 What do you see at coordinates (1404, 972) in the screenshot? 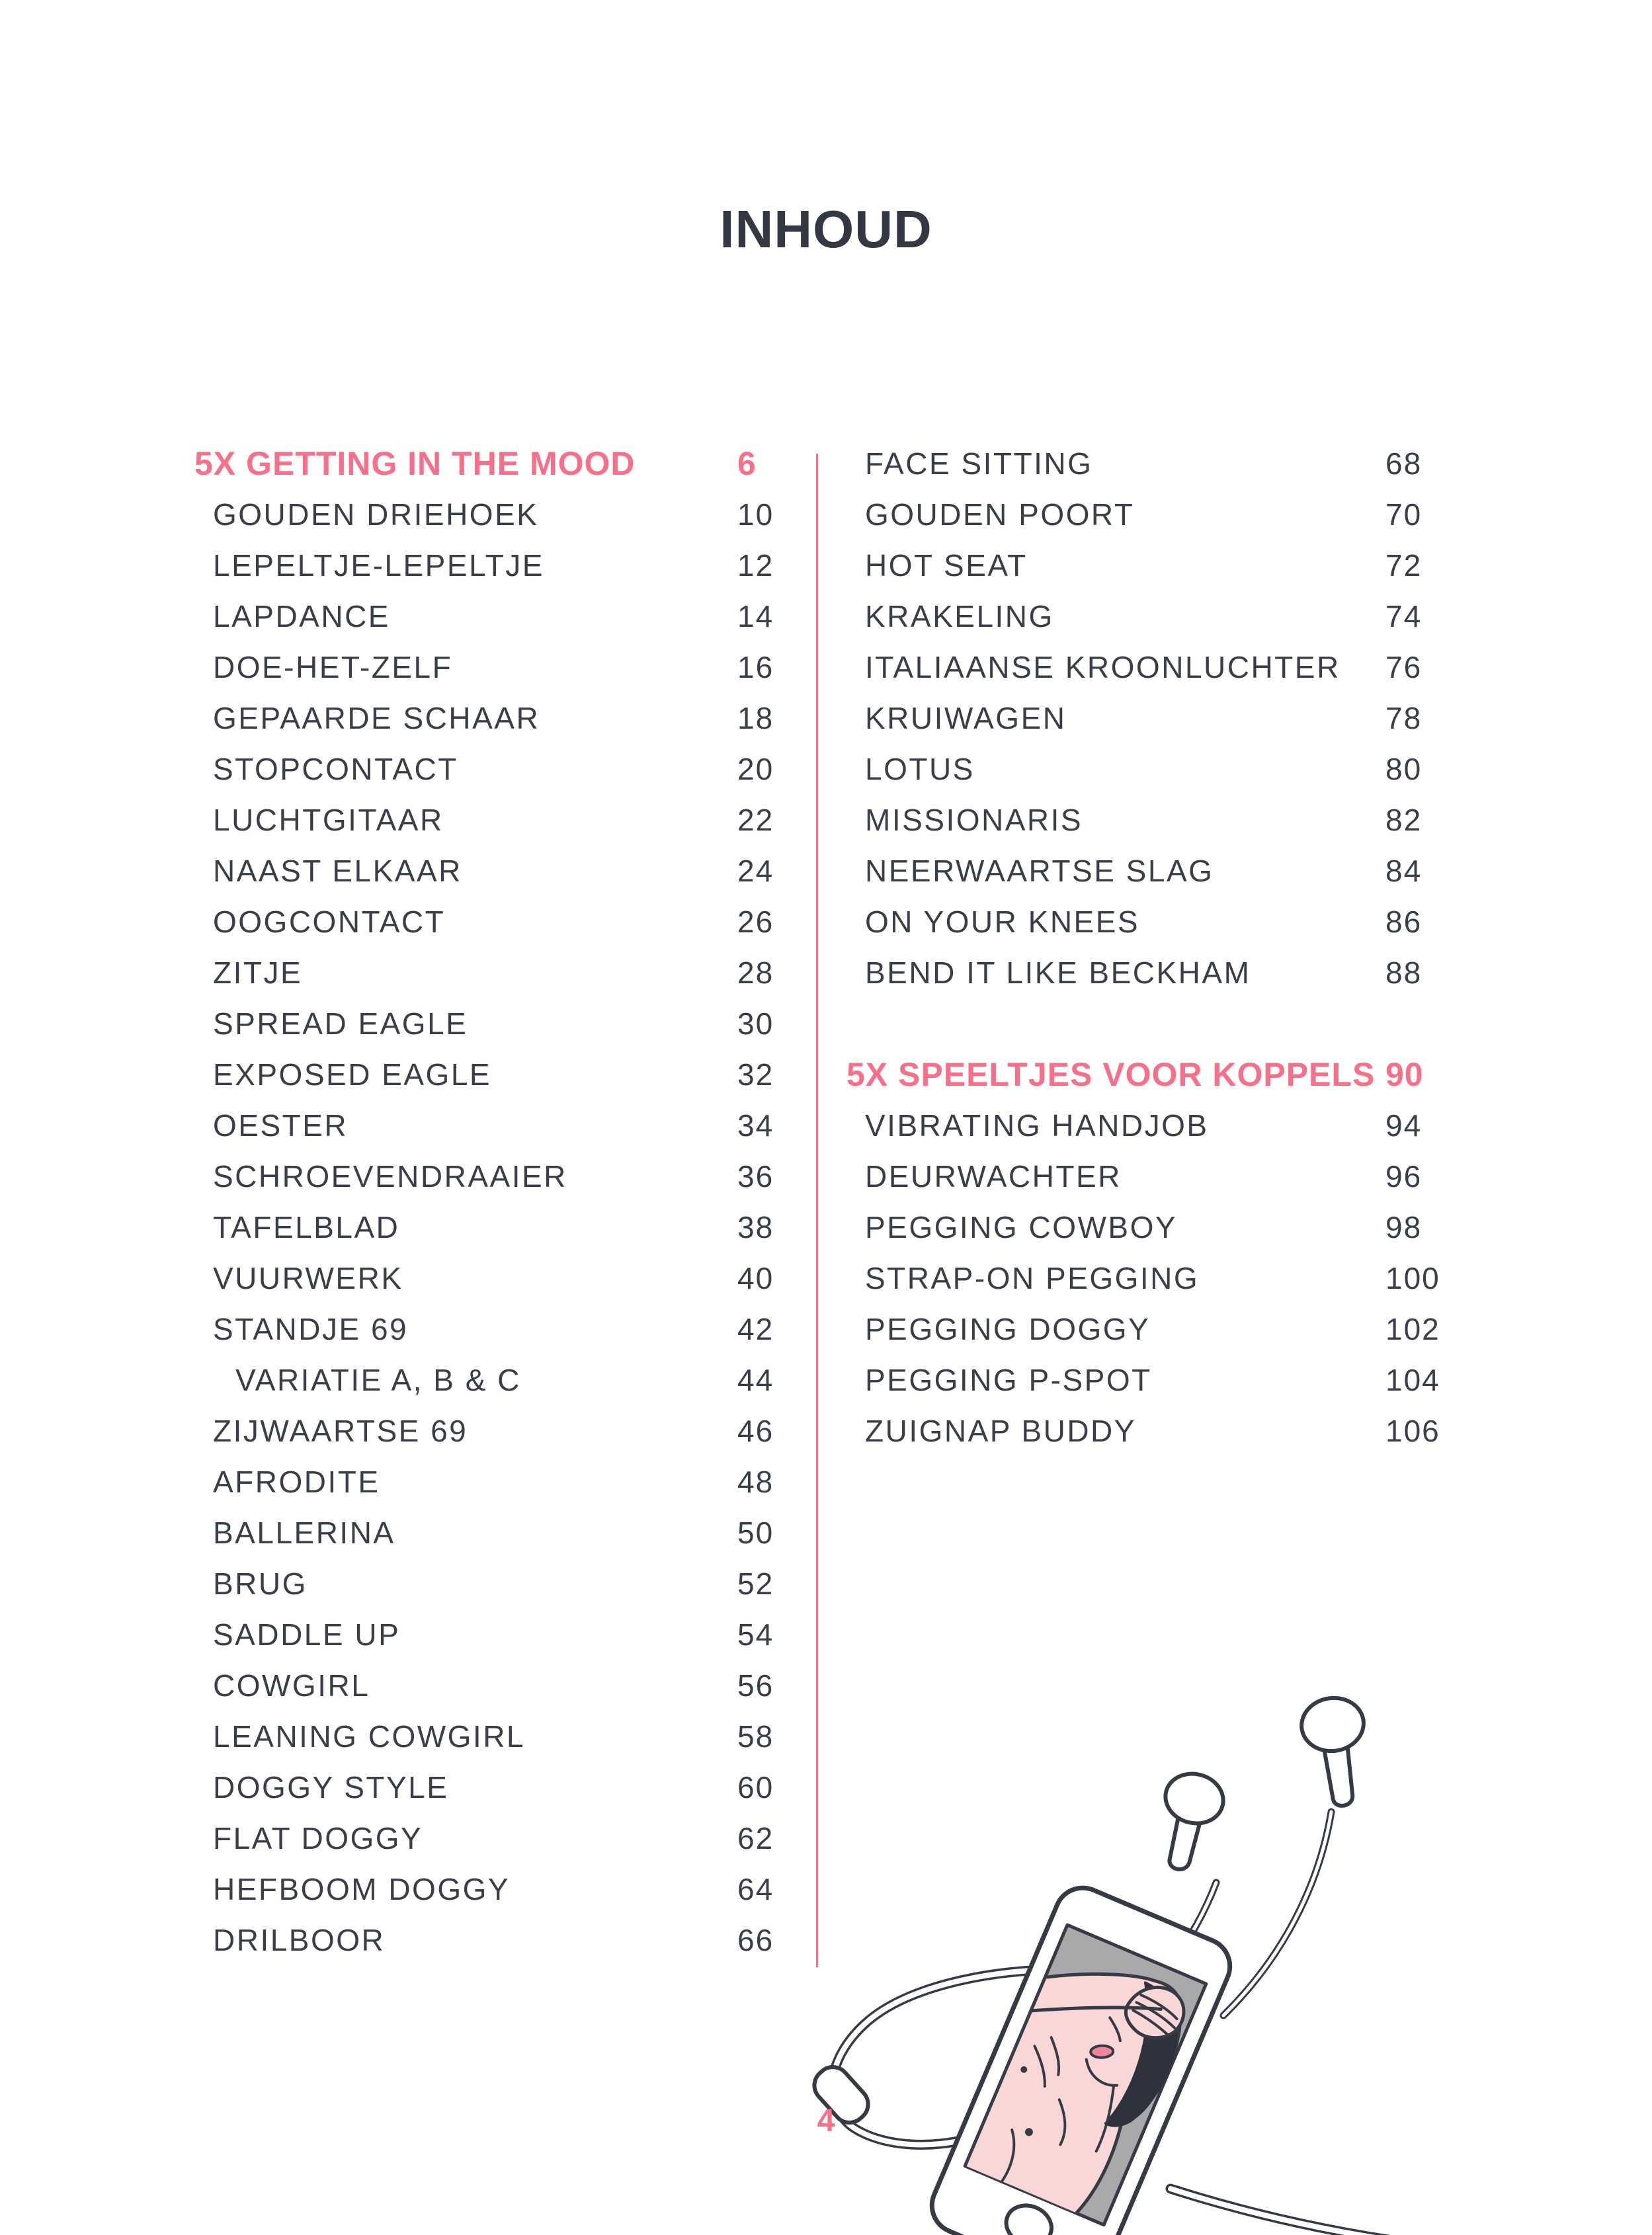
I see `toc-entry-page-number: 88` at bounding box center [1404, 972].